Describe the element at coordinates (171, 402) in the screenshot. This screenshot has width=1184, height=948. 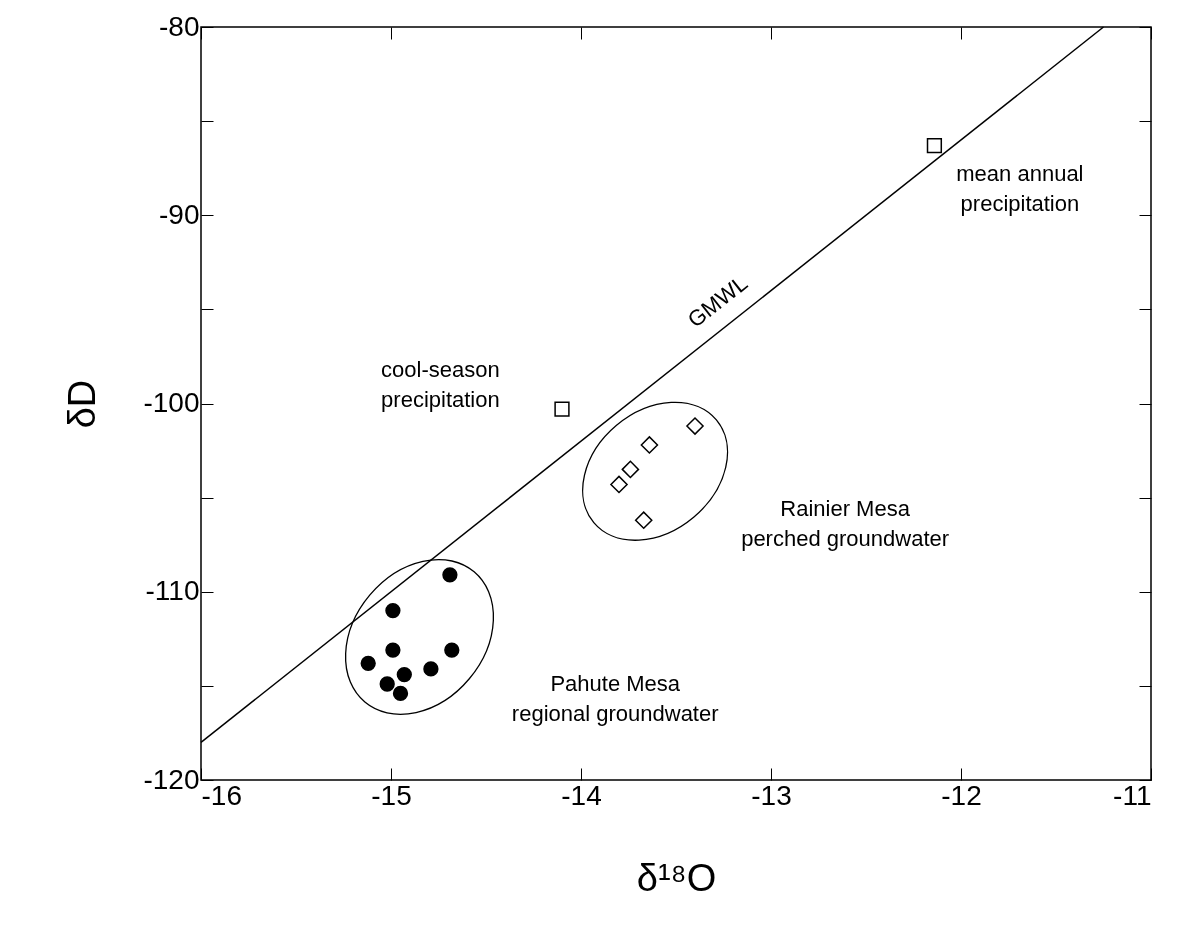
I see `y-tick-label: -100` at that location.